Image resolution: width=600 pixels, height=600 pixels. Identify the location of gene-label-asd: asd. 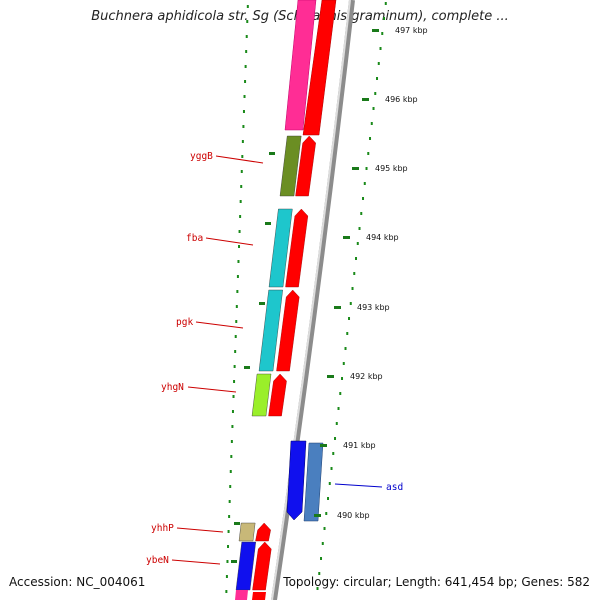
(394, 487).